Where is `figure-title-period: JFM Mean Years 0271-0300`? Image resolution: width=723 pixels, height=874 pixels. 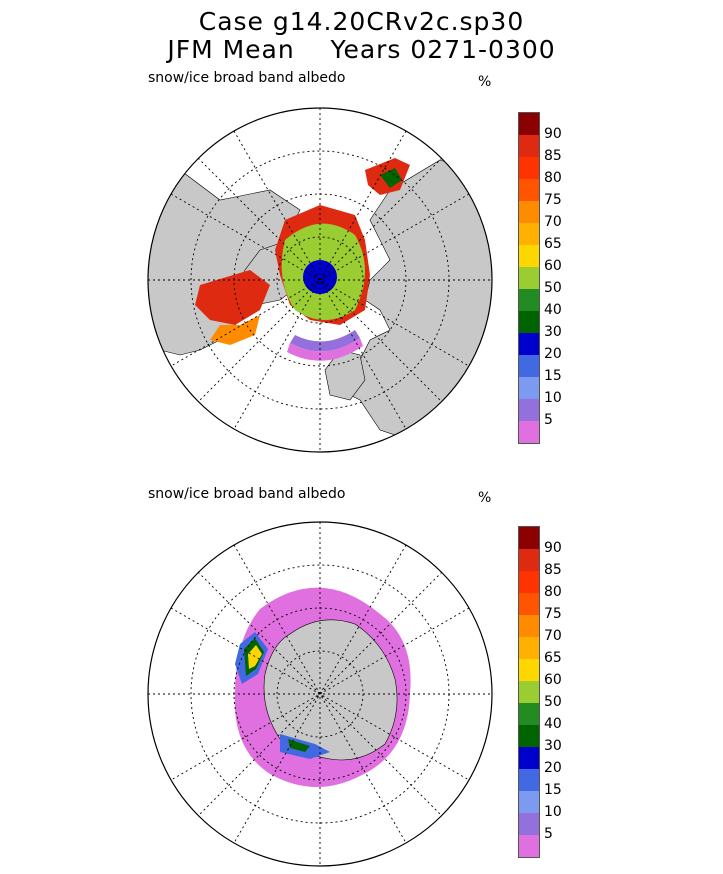 figure-title-period: JFM Mean Years 0271-0300 is located at coordinates (361, 49).